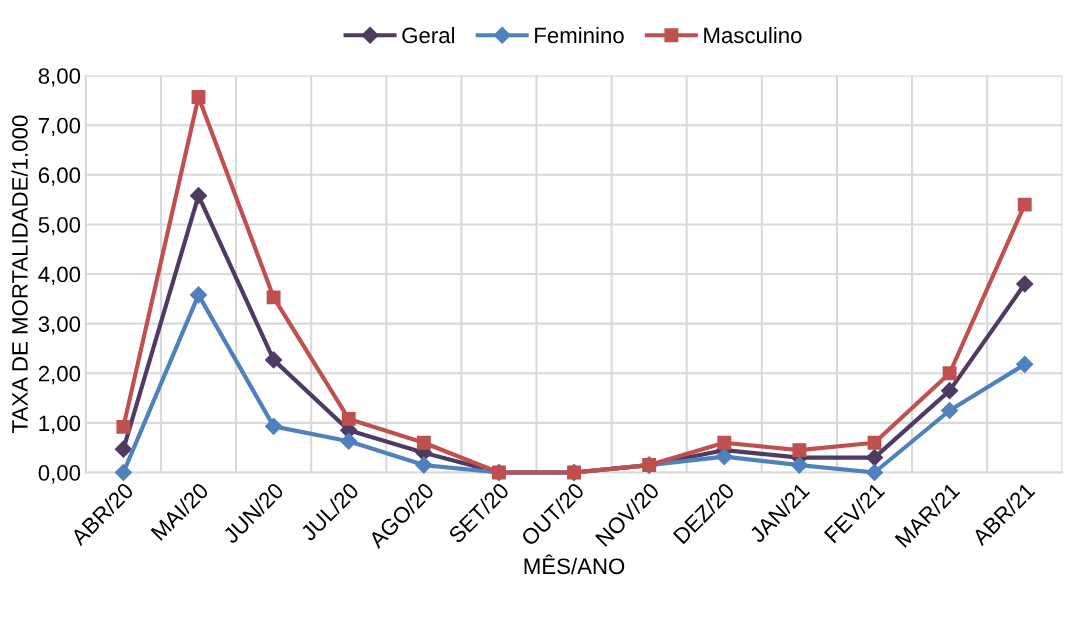 This screenshot has height=630, width=1073. I want to click on y-axis-title: TAXA DE MORTALIDADE/1.000, so click(19, 274).